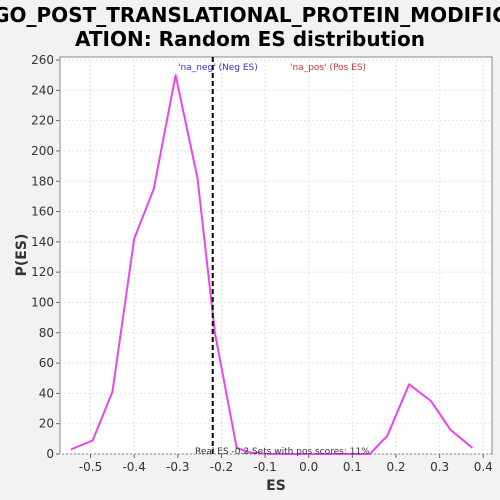  Describe the element at coordinates (46, 393) in the screenshot. I see `y-tick-label: 40` at that location.